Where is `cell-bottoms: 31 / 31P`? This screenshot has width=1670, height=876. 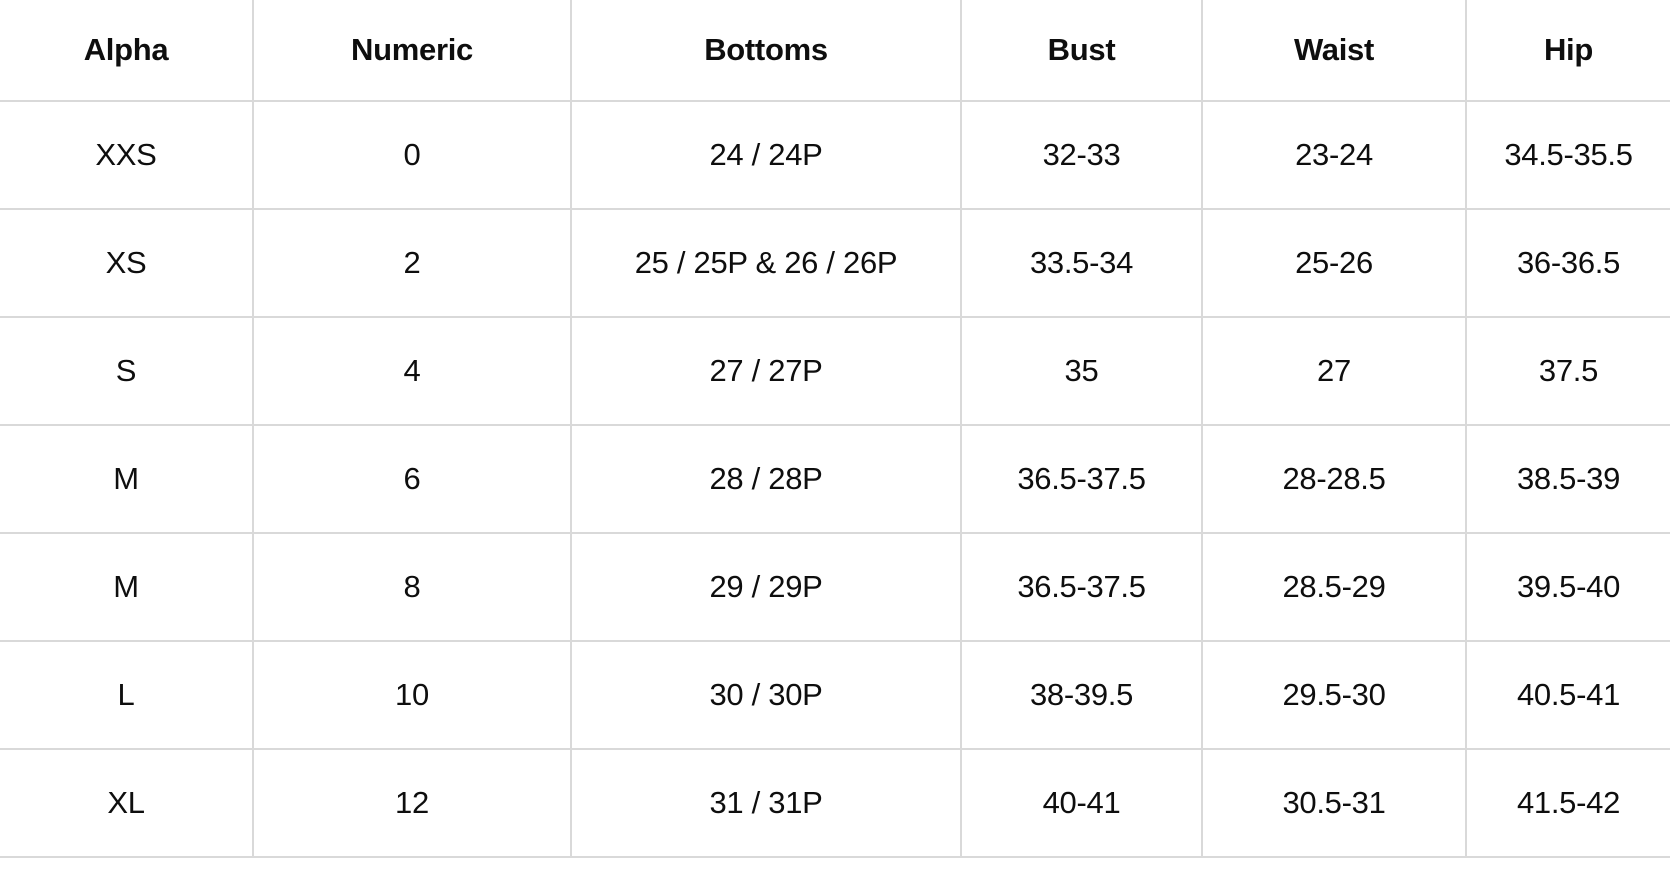
cell-bottoms: 31 / 31P is located at coordinates (766, 803).